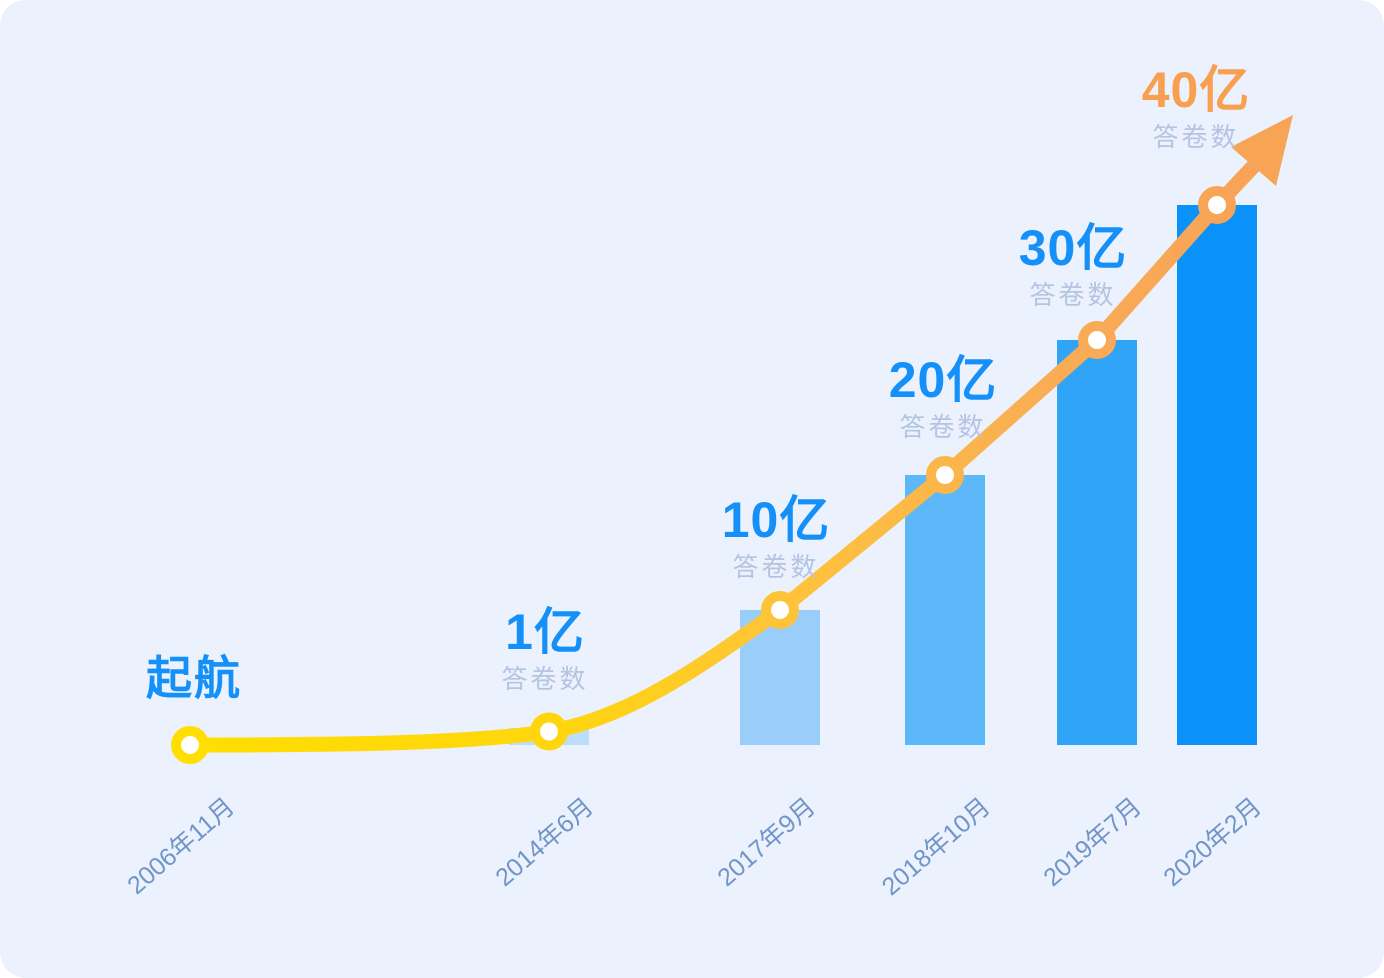  Describe the element at coordinates (1217, 475) in the screenshot. I see `bar-2020年2月` at that location.